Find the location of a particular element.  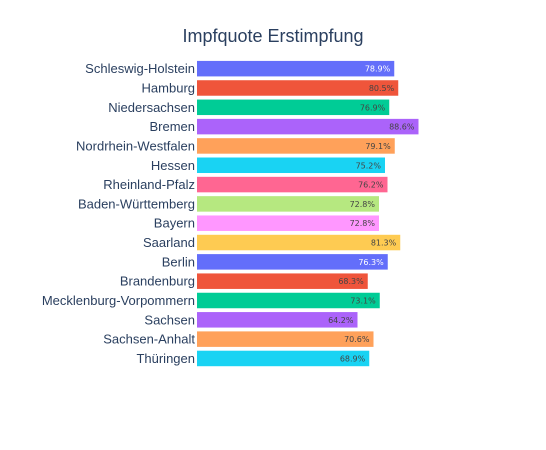

y-tick-label-15: Thüringen is located at coordinates (165, 358).